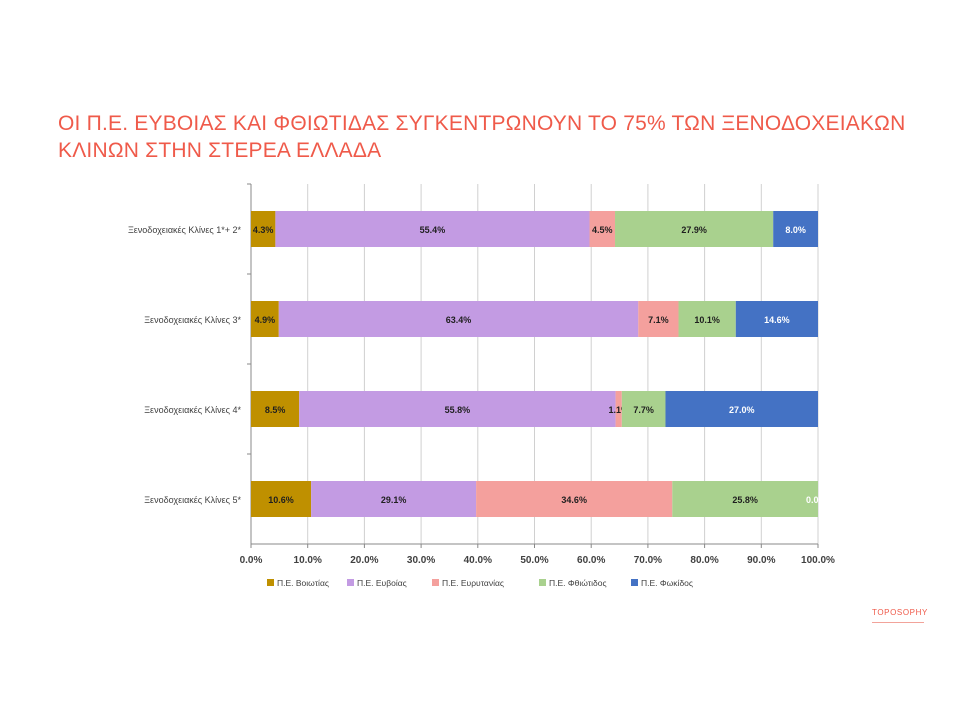  What do you see at coordinates (591, 560) in the screenshot?
I see `x-tick-label: 60.0%` at bounding box center [591, 560].